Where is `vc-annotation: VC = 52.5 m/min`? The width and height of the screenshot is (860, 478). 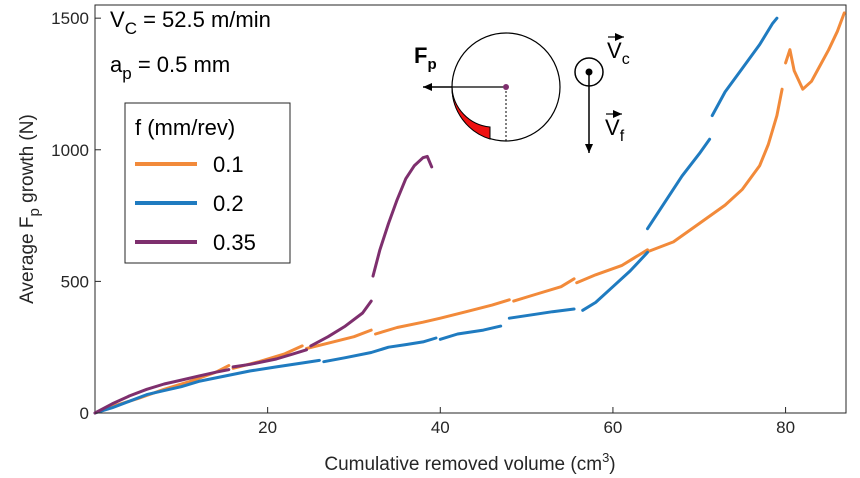 vc-annotation: VC = 52.5 m/min is located at coordinates (190, 22).